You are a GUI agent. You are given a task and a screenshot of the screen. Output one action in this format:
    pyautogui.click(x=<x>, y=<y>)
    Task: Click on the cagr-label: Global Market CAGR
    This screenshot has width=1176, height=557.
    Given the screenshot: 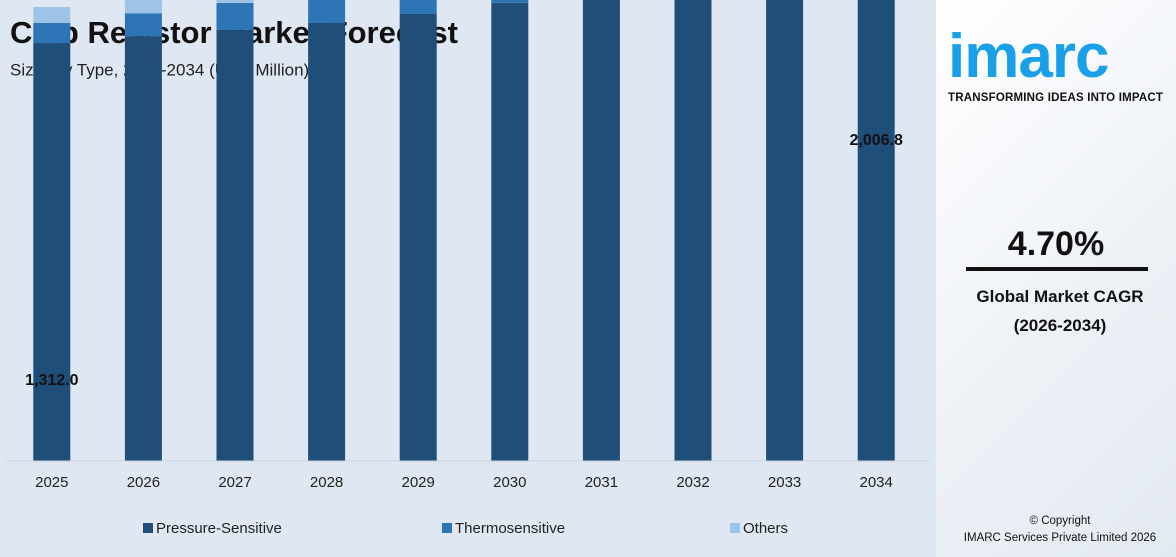 What is the action you would take?
    pyautogui.click(x=1060, y=296)
    